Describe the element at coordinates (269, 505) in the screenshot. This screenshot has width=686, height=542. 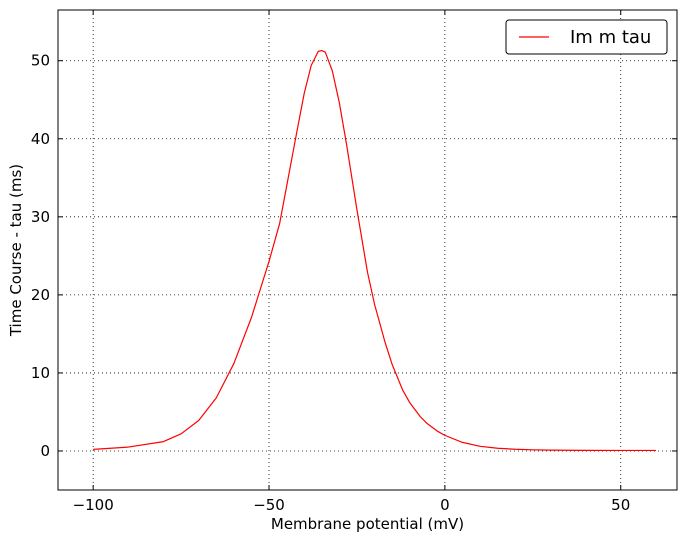
I see `x-tick-label: −50` at that location.